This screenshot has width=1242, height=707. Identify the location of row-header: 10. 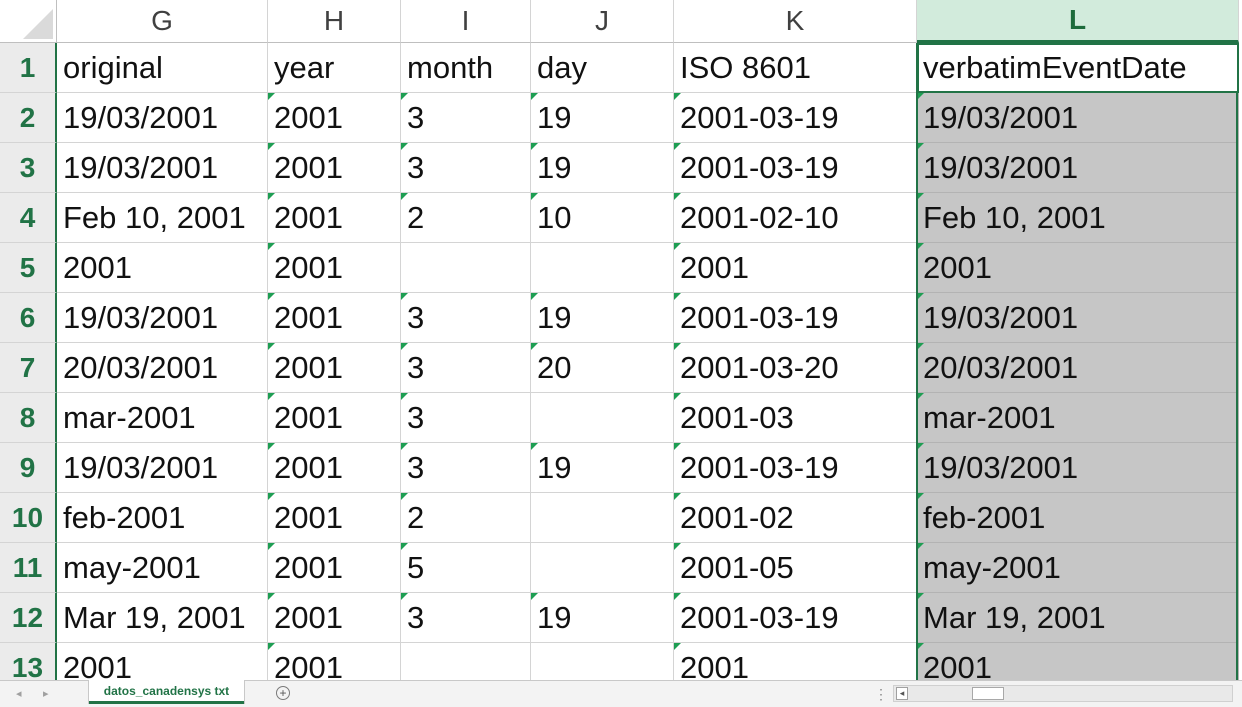
(28, 518).